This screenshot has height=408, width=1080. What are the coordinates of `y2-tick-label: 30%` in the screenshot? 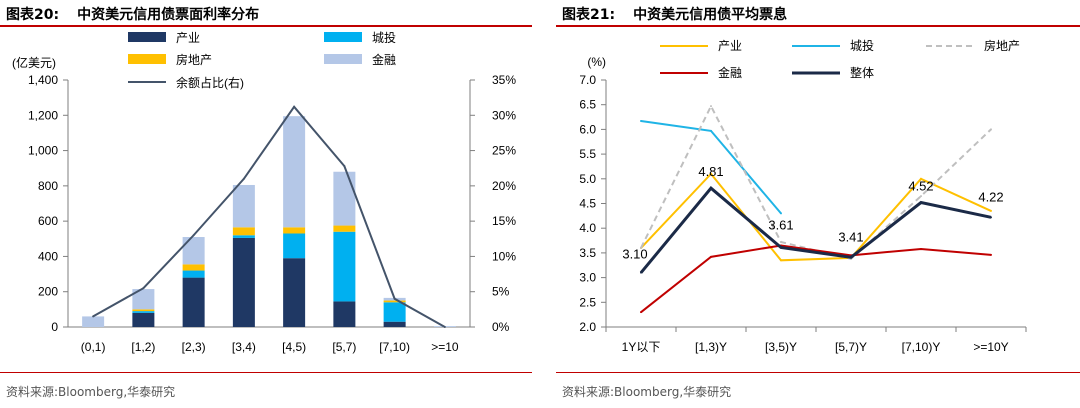 It's located at (504, 115).